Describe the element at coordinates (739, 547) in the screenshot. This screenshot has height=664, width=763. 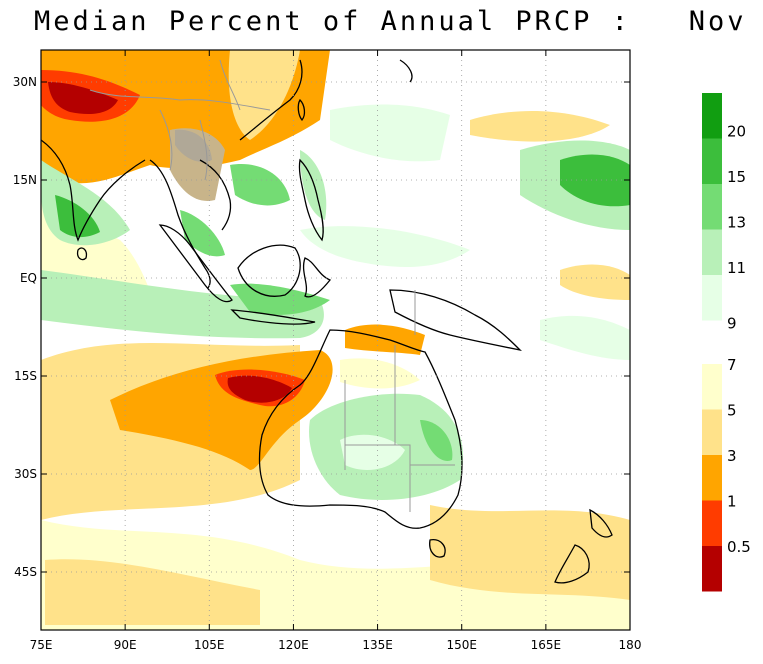
I see `colorbar-label: 0.5` at that location.